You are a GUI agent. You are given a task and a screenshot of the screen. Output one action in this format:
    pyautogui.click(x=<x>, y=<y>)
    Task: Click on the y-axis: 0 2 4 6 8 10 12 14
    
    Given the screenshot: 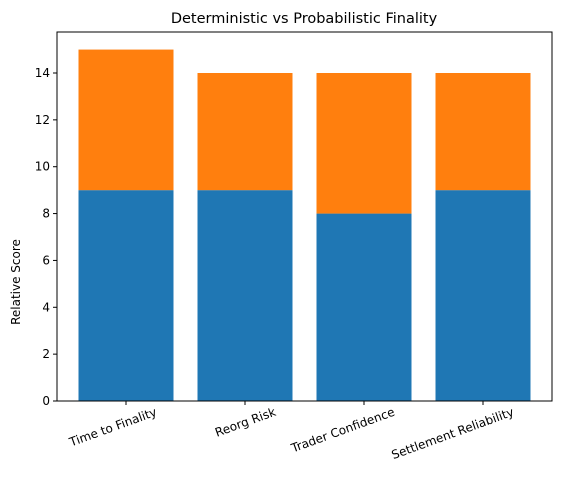 What is the action you would take?
    pyautogui.click(x=46, y=237)
    